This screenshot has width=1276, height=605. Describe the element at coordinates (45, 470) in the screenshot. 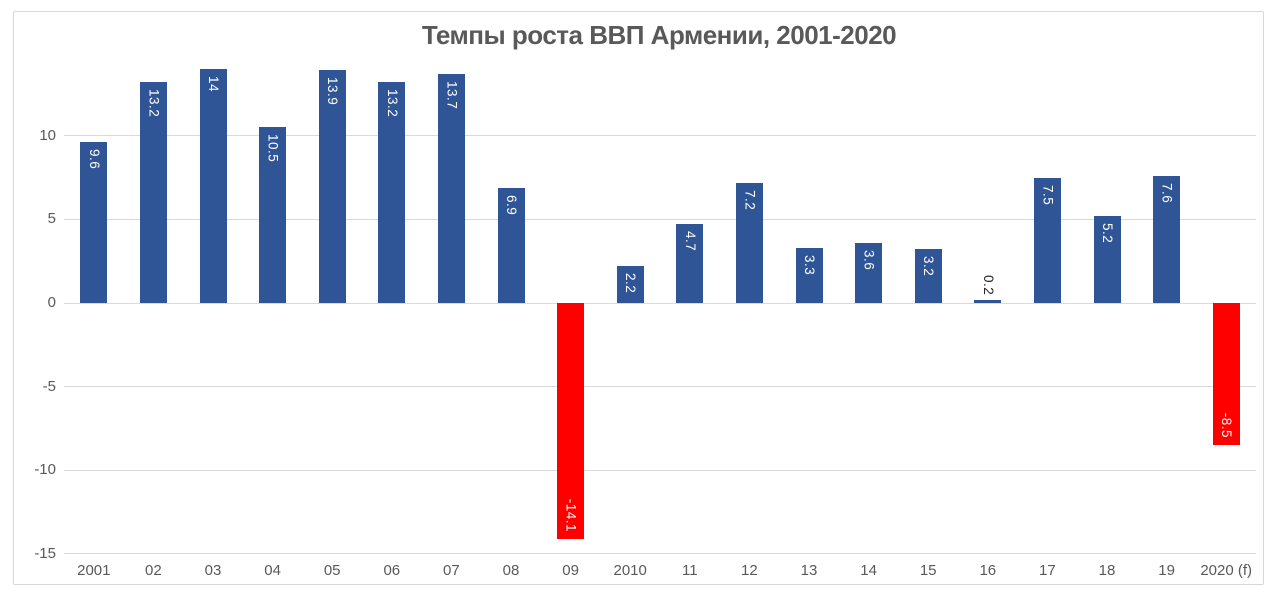

I see `y-axis-tick-label: -10` at that location.